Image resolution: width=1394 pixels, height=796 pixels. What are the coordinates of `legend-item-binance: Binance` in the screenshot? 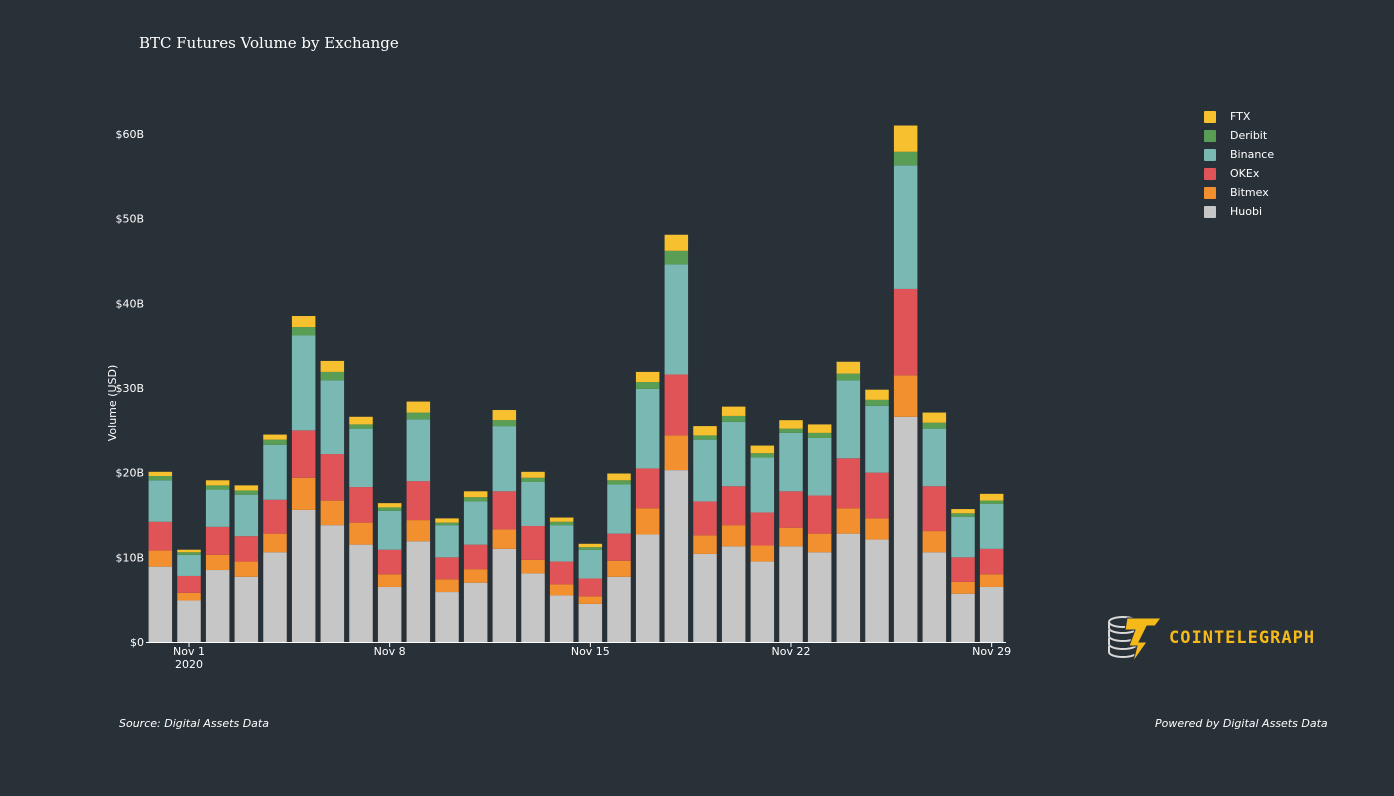 It's located at (1239, 154).